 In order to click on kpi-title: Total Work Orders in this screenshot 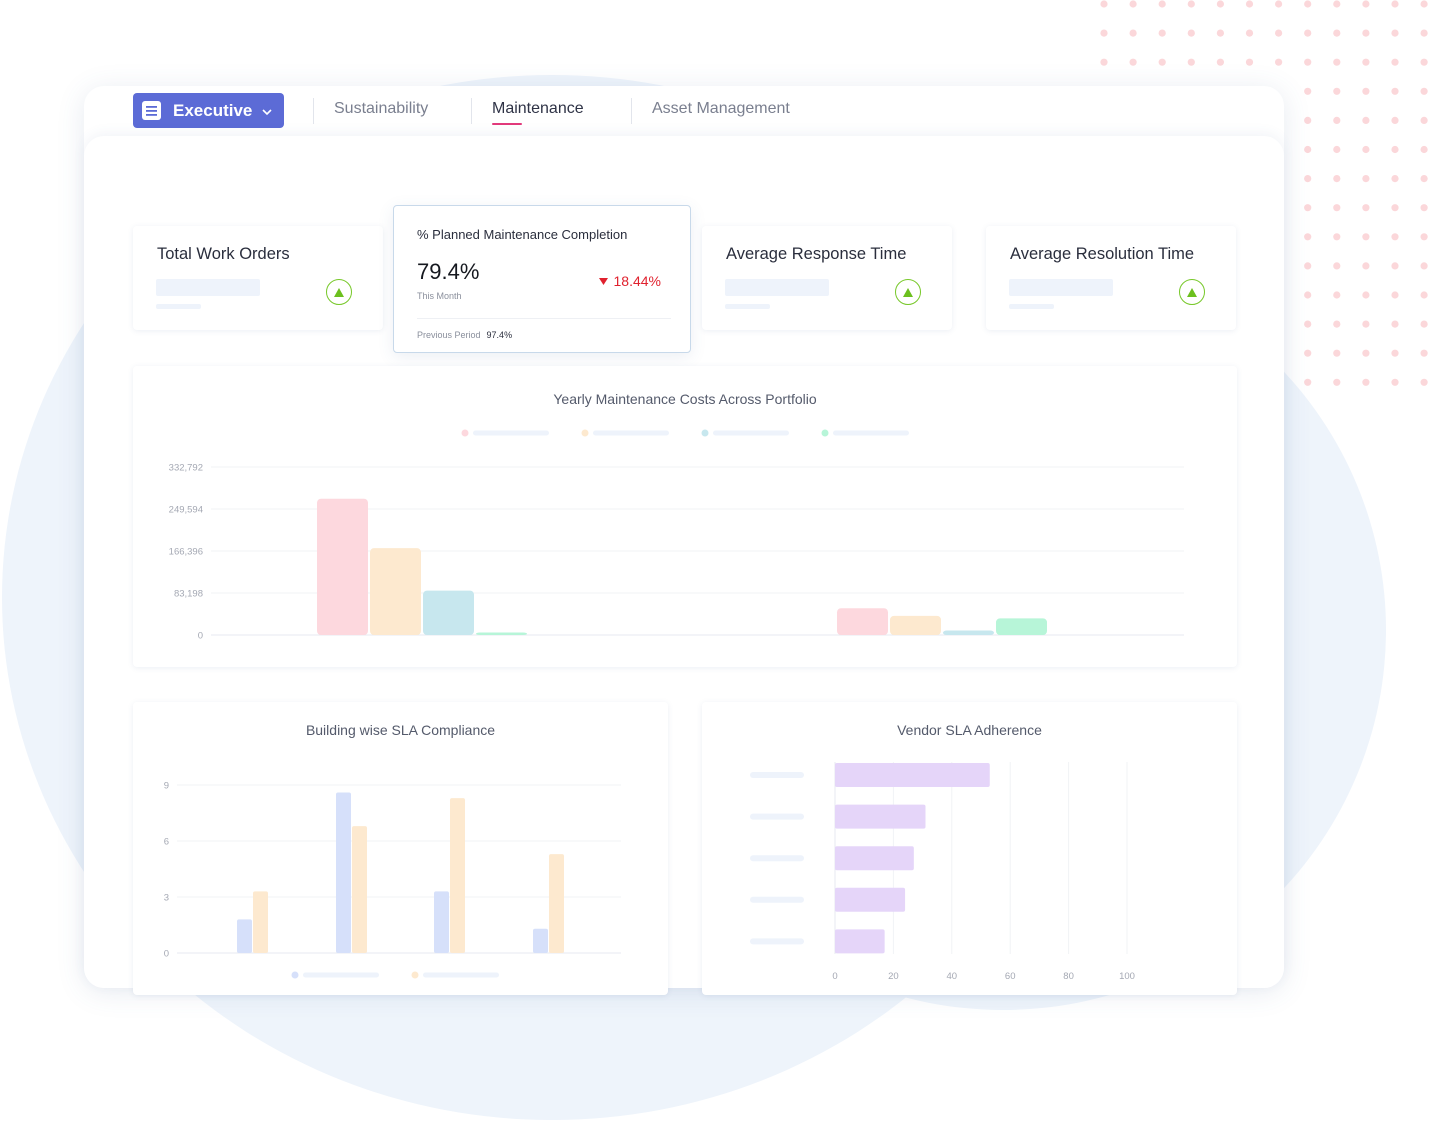, I will do `click(223, 254)`.